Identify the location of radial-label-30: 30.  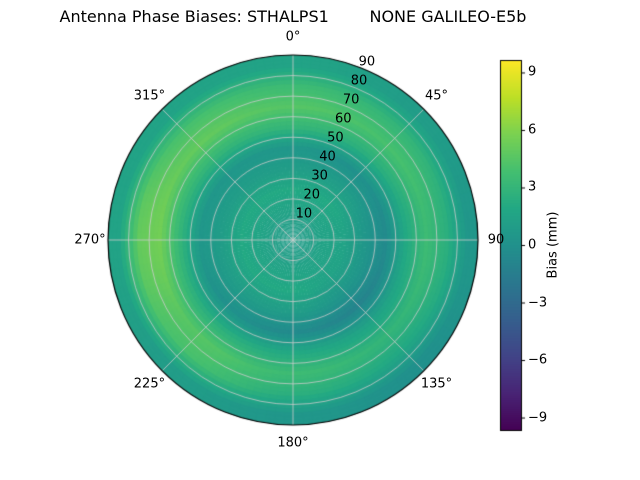
(319, 176).